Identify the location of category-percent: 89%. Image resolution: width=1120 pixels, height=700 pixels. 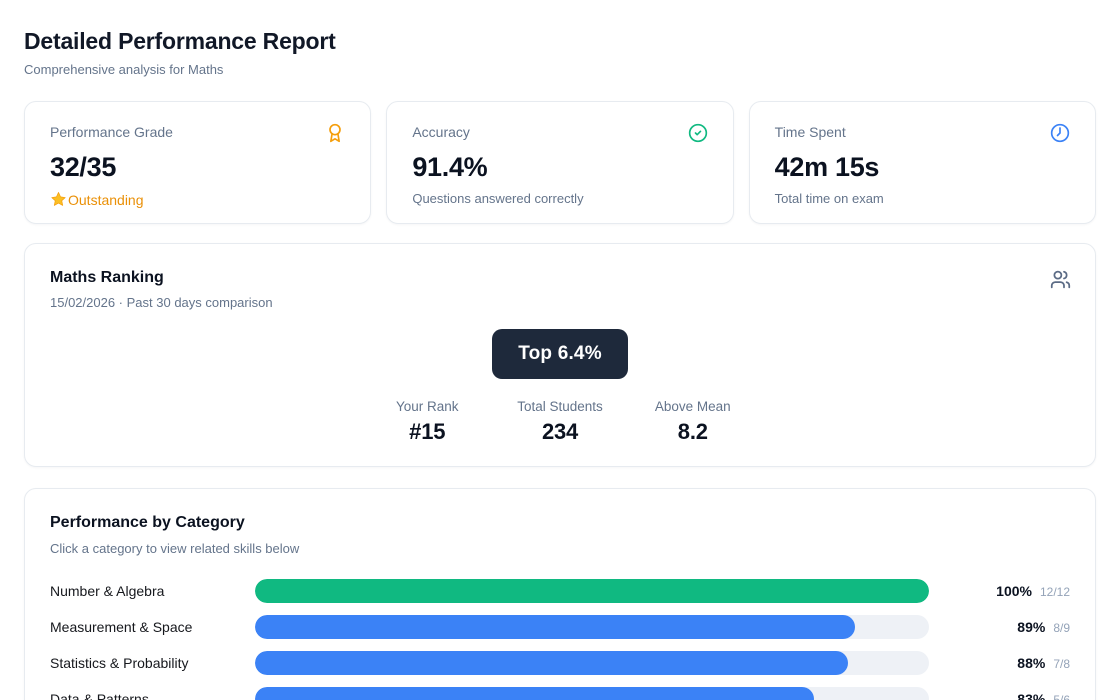
(1031, 627).